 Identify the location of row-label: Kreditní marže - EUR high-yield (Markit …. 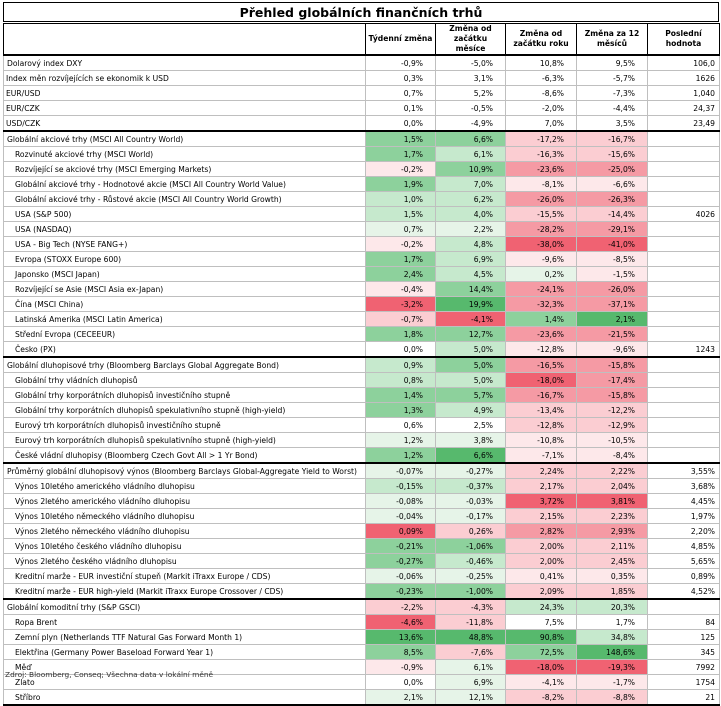
(184, 591).